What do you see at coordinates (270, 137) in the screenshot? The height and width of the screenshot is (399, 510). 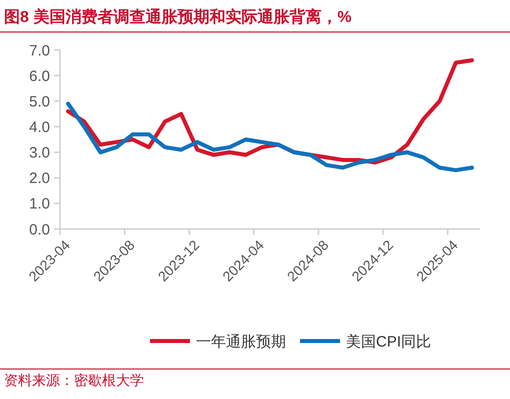 I see `line-series` at bounding box center [270, 137].